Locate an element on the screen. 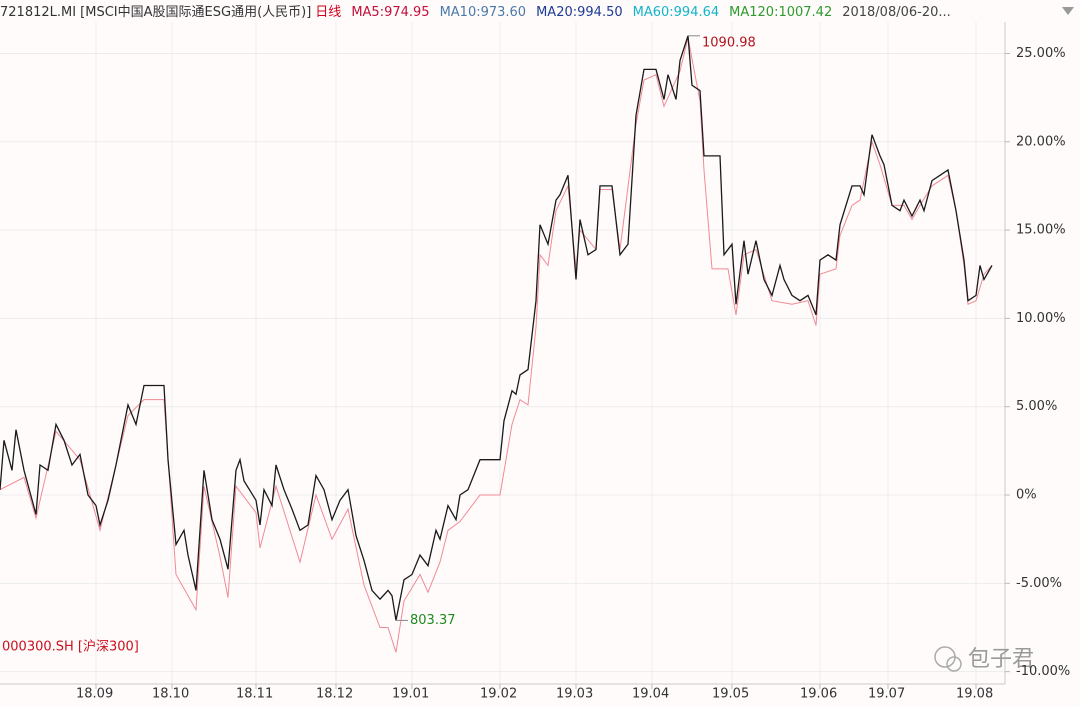 The image size is (1080, 707). x-tick-label: 19.05 is located at coordinates (730, 694).